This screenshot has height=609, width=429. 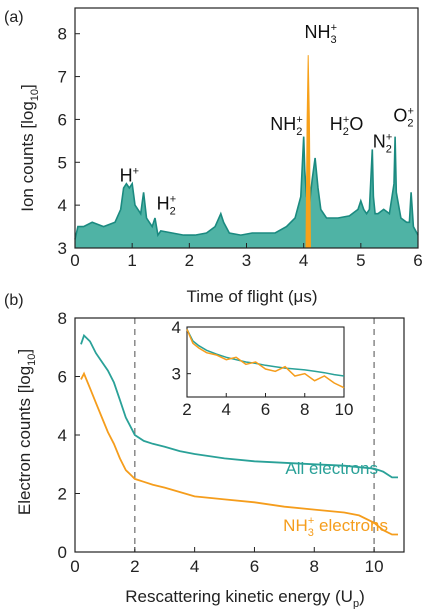 What do you see at coordinates (286, 126) in the screenshot?
I see `peak-label: NH2+` at bounding box center [286, 126].